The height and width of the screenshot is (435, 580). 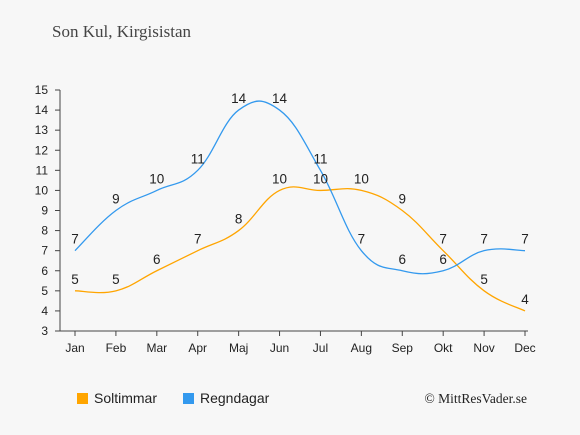 I want to click on y-tick-label: 3, so click(x=44, y=331).